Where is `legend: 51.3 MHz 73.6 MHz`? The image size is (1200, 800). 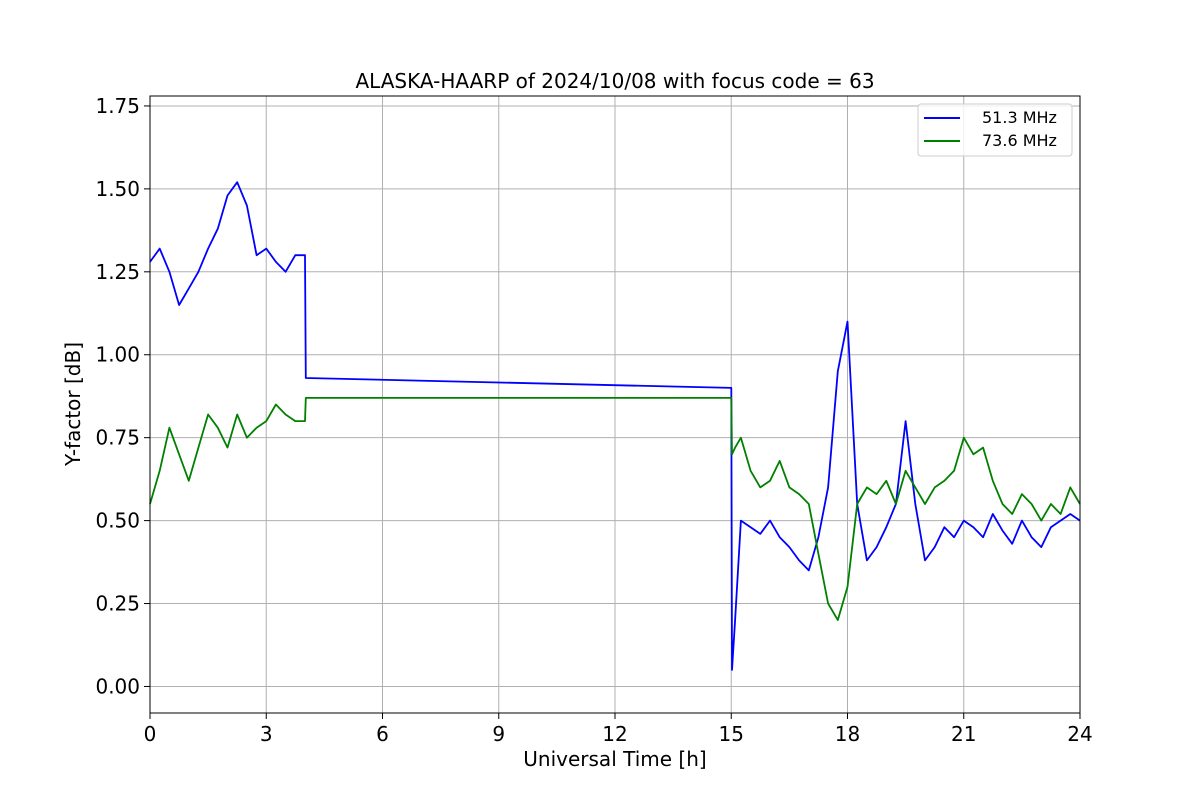 legend: 51.3 MHz 73.6 MHz is located at coordinates (995, 130).